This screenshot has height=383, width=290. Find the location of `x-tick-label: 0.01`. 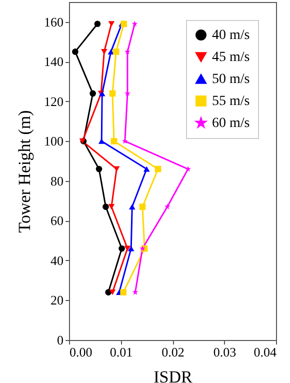

x-tick-label: 0.01 is located at coordinates (121, 352).